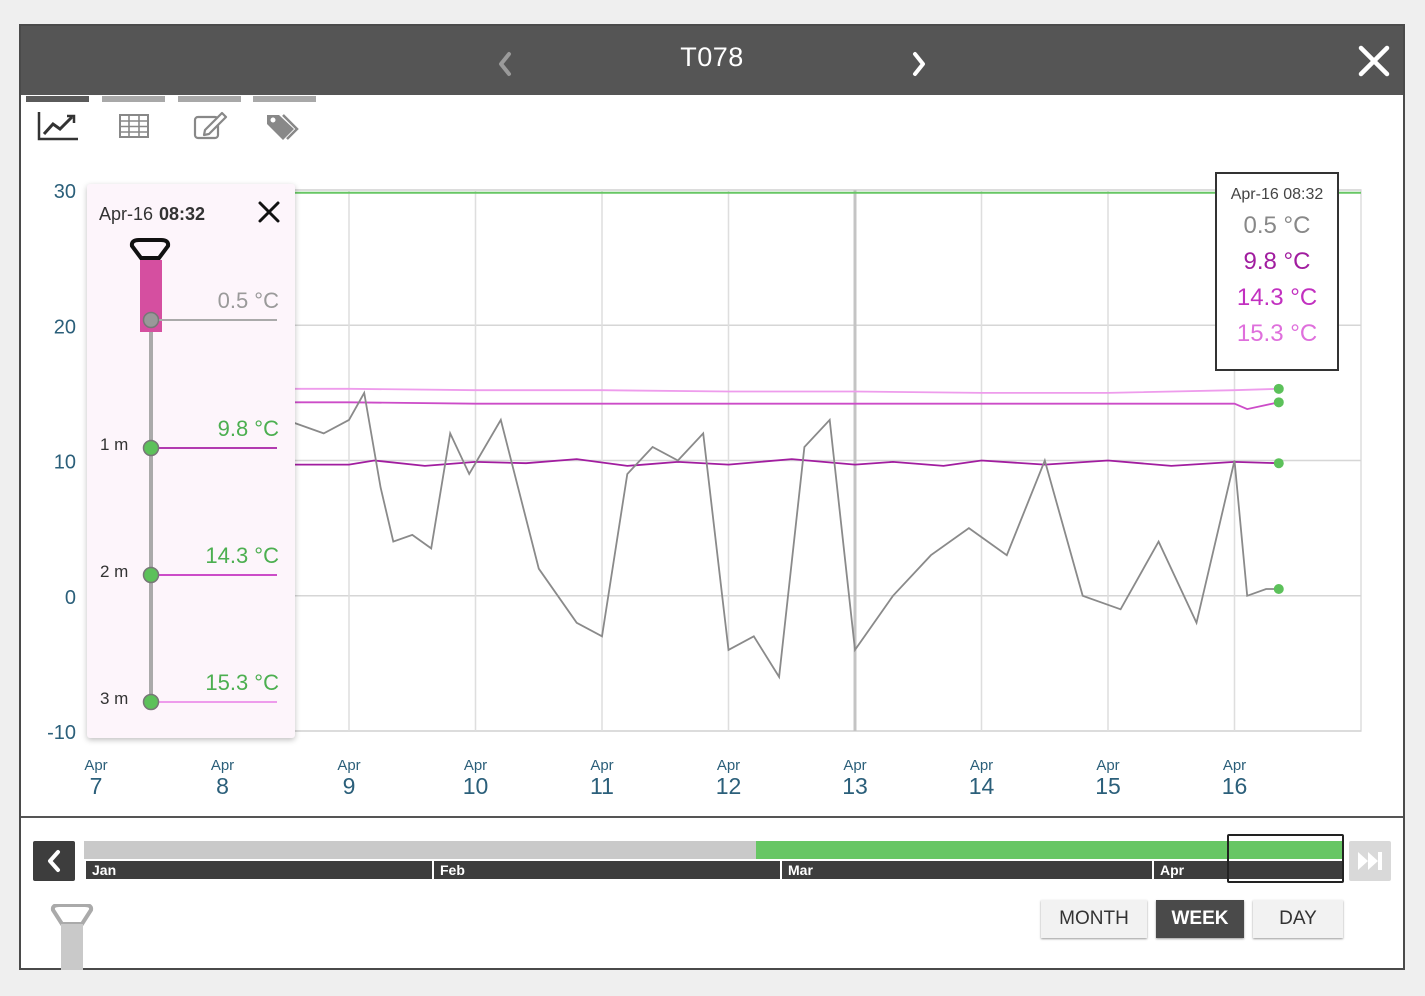 This screenshot has width=1425, height=996. I want to click on timeline-track: Jan Feb Mar Apr, so click(714, 861).